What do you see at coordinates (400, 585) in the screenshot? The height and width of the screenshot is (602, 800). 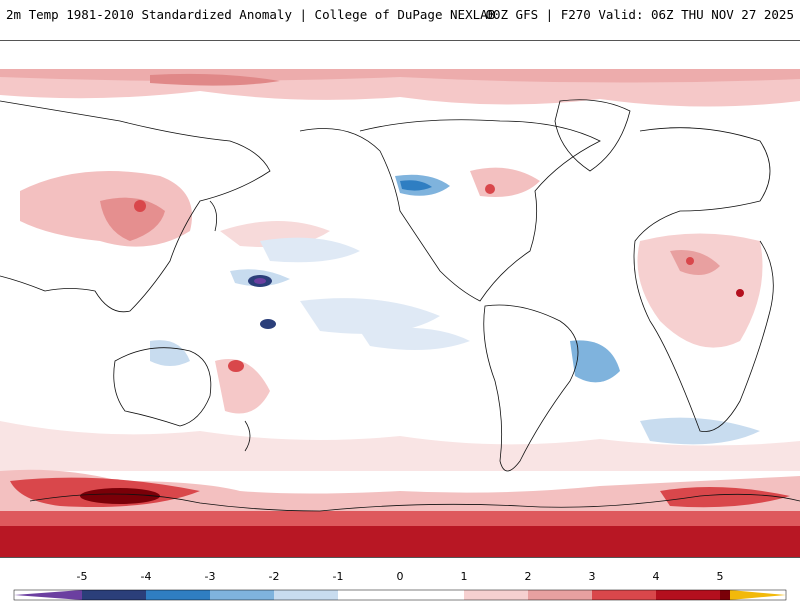 I see `colorbar-legend: -5 -4 -3 -2 -1 0 1 2 3 4 5` at bounding box center [400, 585].